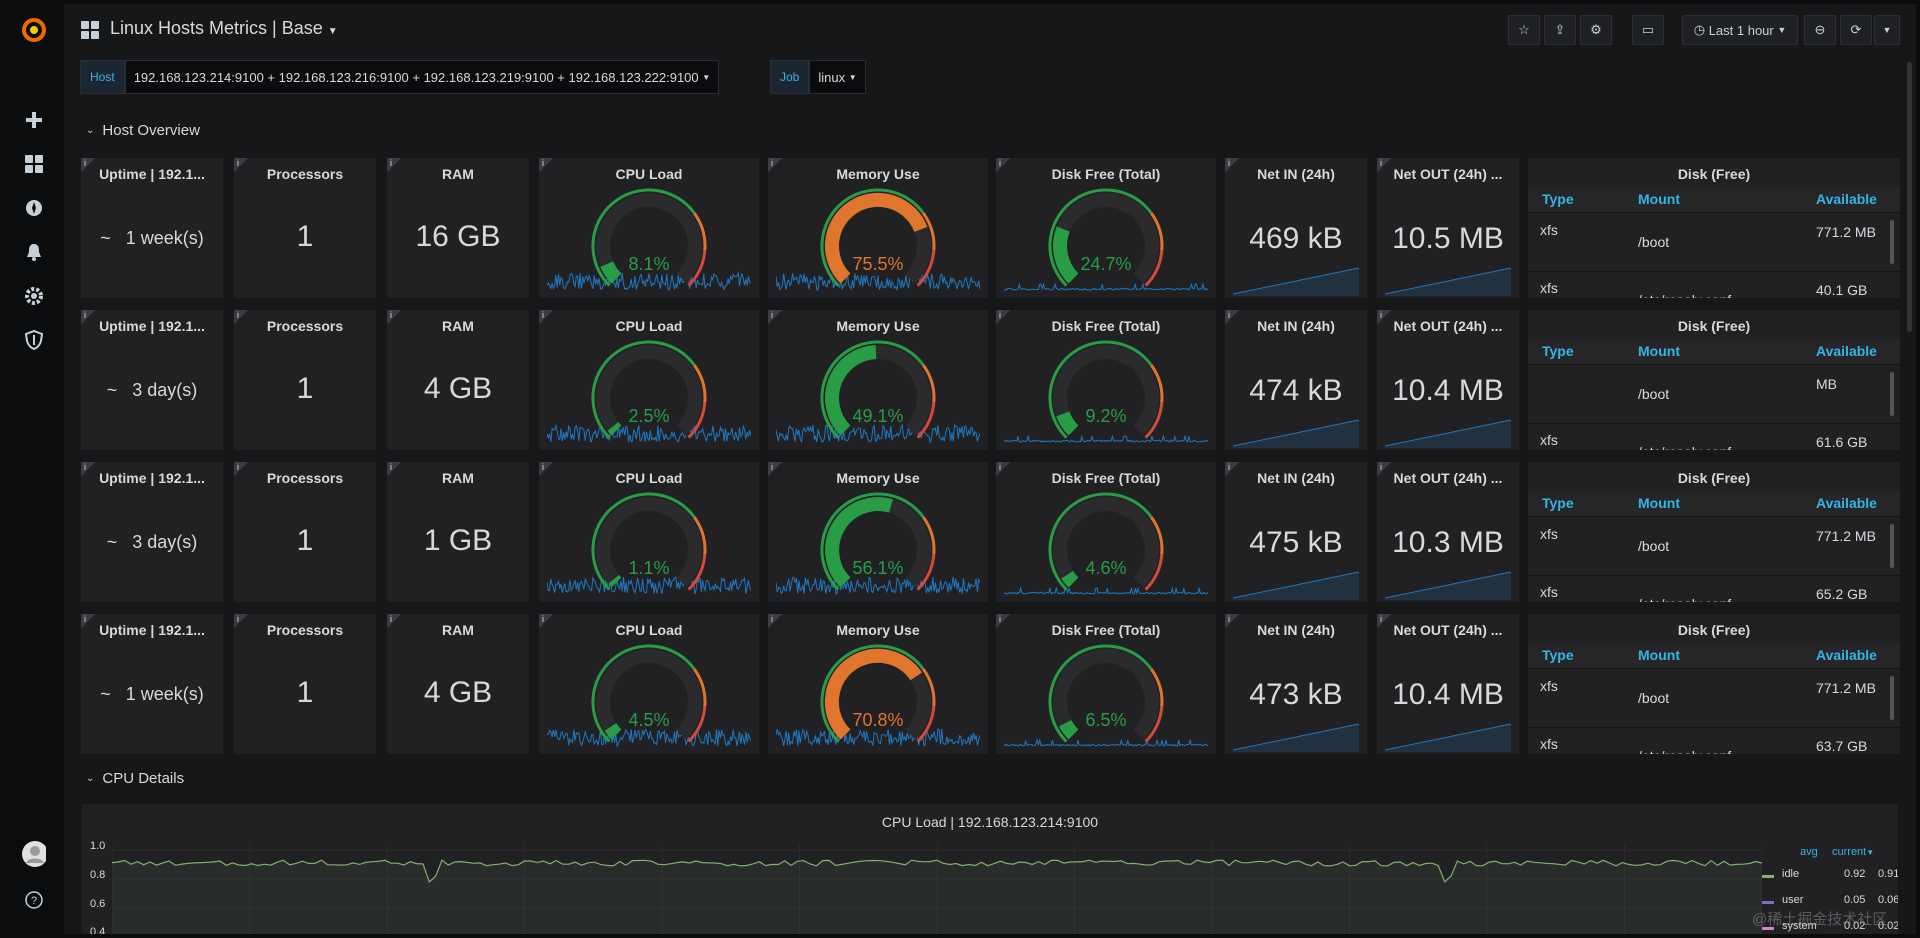 The image size is (1920, 938). Describe the element at coordinates (34, 120) in the screenshot. I see `create-plus-icon` at that location.